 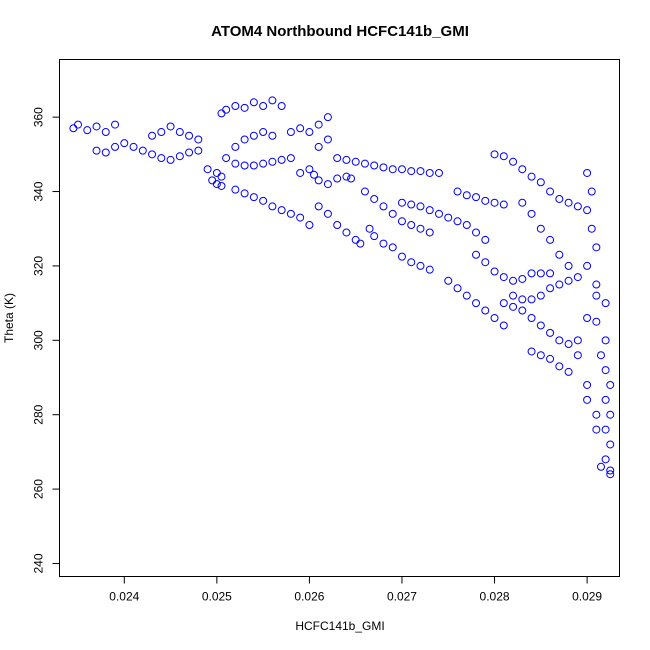 I want to click on y-tick-label: 360, so click(x=39, y=117).